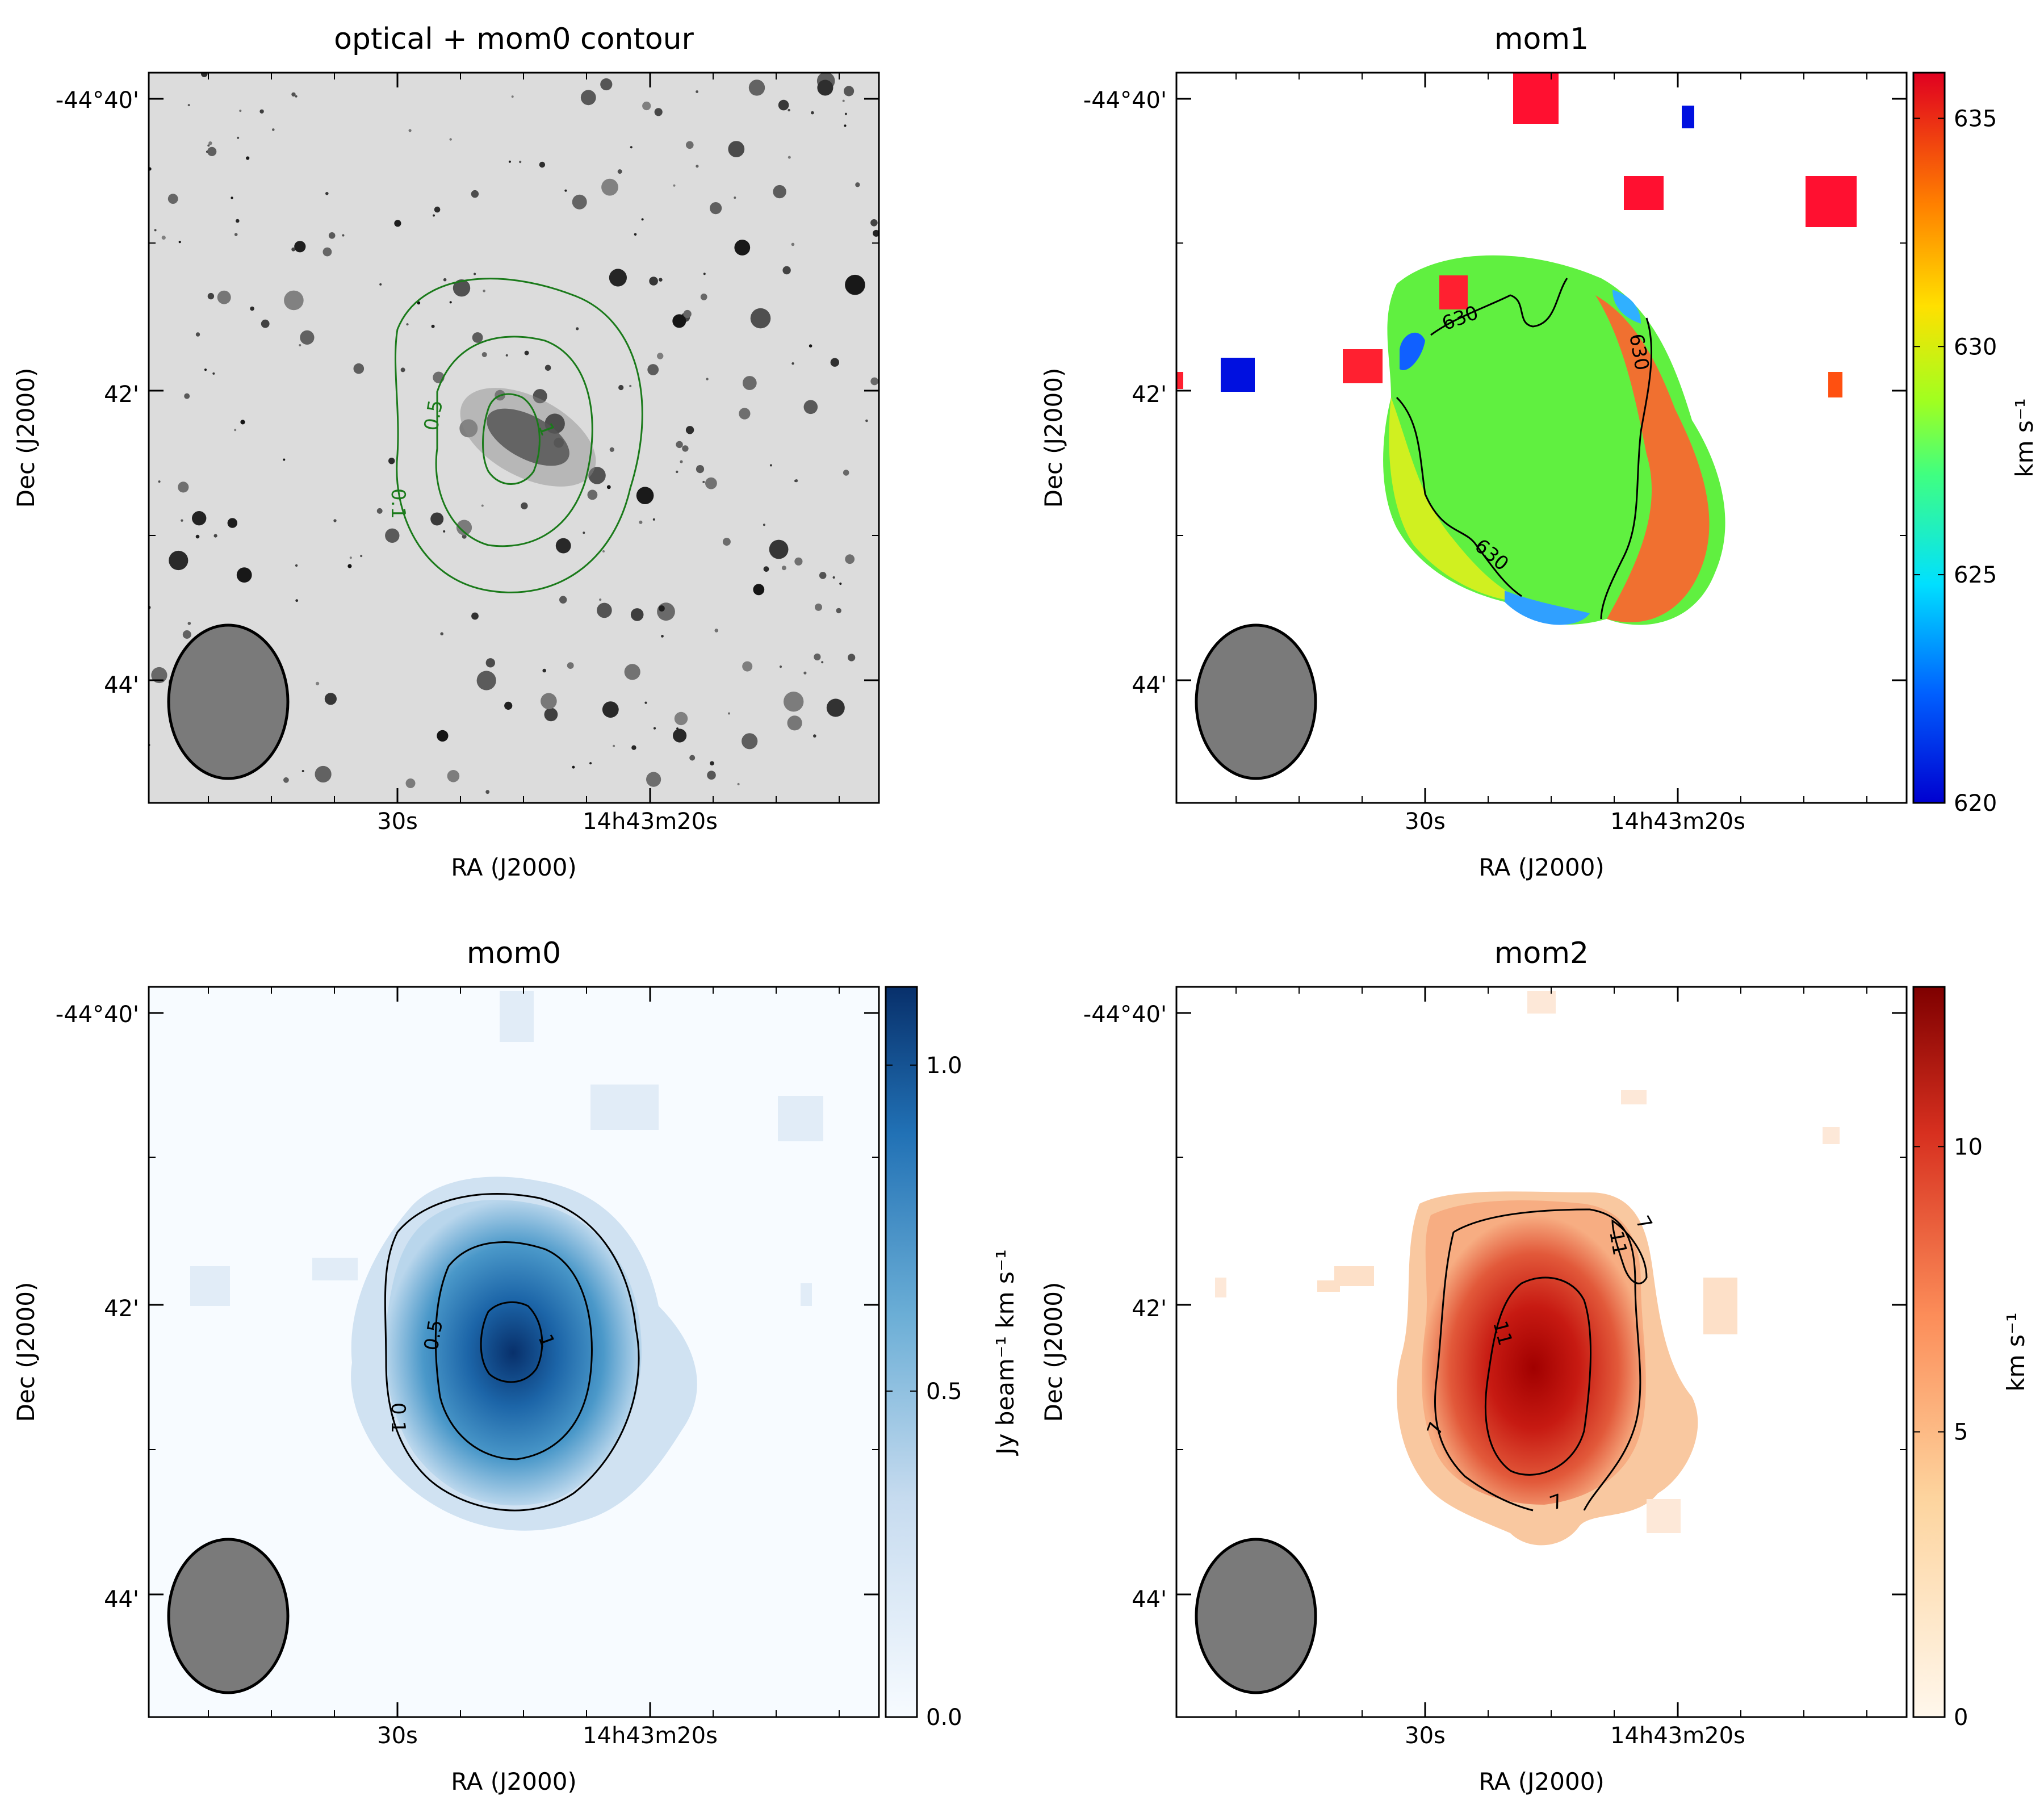  Describe the element at coordinates (1678, 1736) in the screenshot. I see `x-tick-label: 14h43m20s` at that location.